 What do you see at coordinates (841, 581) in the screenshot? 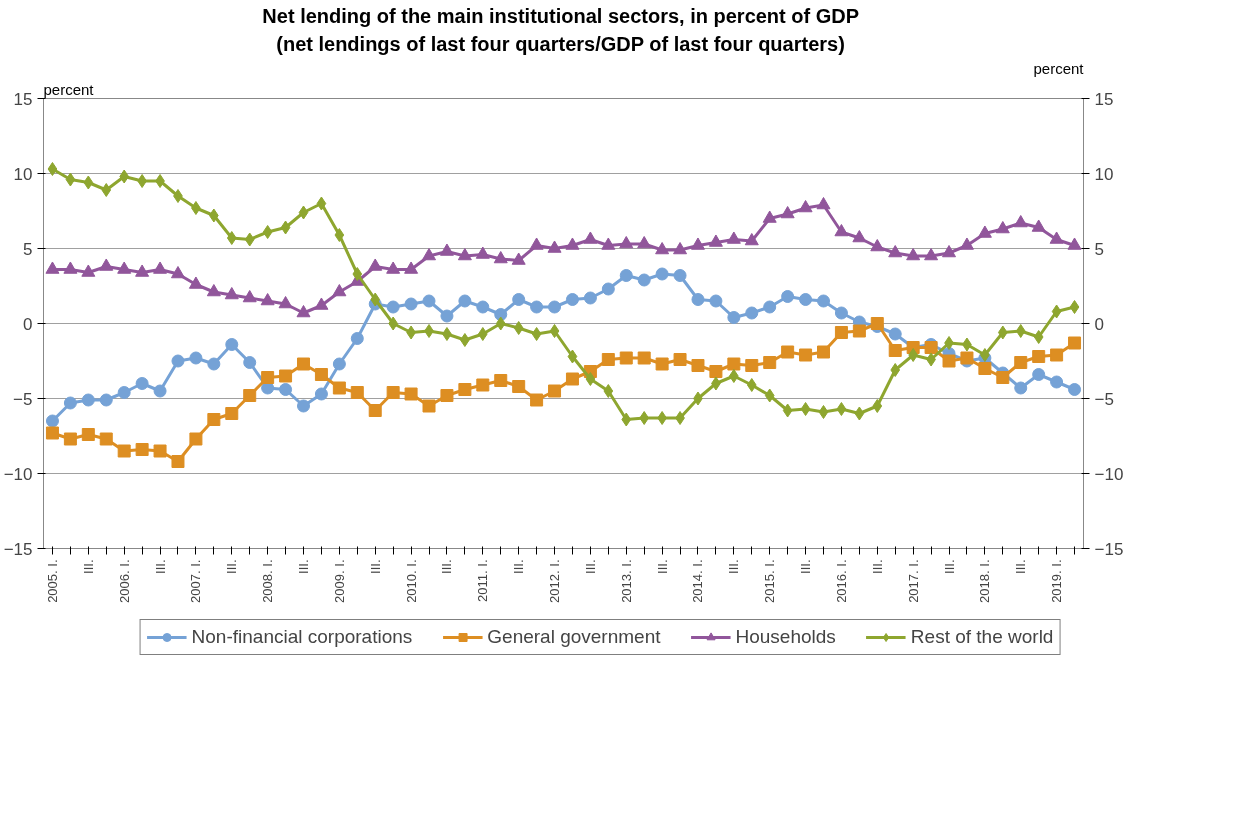
I see `x-tick-label: 2016. I.` at bounding box center [841, 581].